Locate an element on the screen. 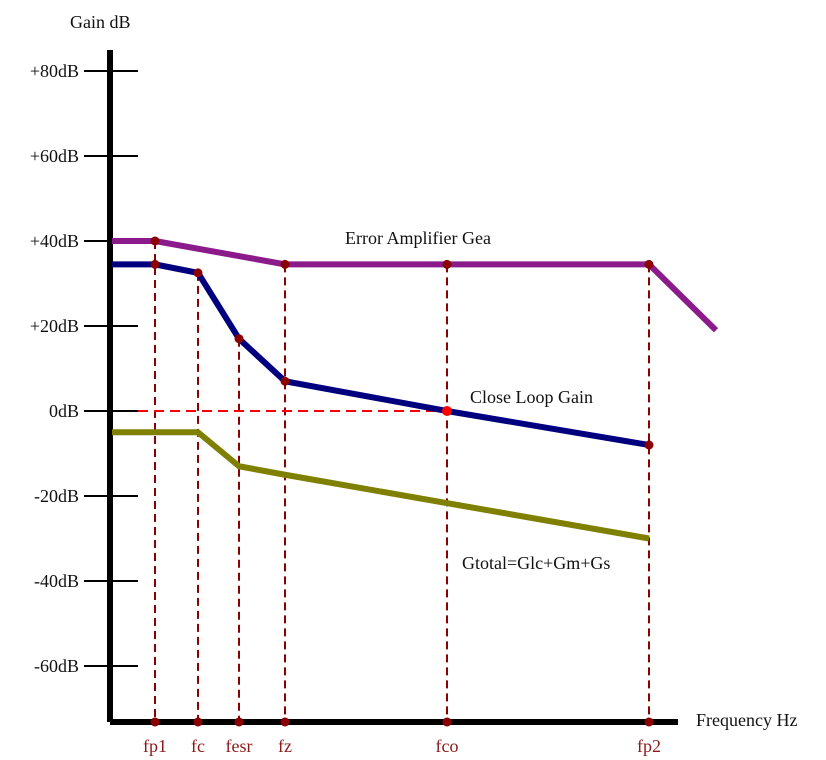  axis-dot-fesr is located at coordinates (239, 722).